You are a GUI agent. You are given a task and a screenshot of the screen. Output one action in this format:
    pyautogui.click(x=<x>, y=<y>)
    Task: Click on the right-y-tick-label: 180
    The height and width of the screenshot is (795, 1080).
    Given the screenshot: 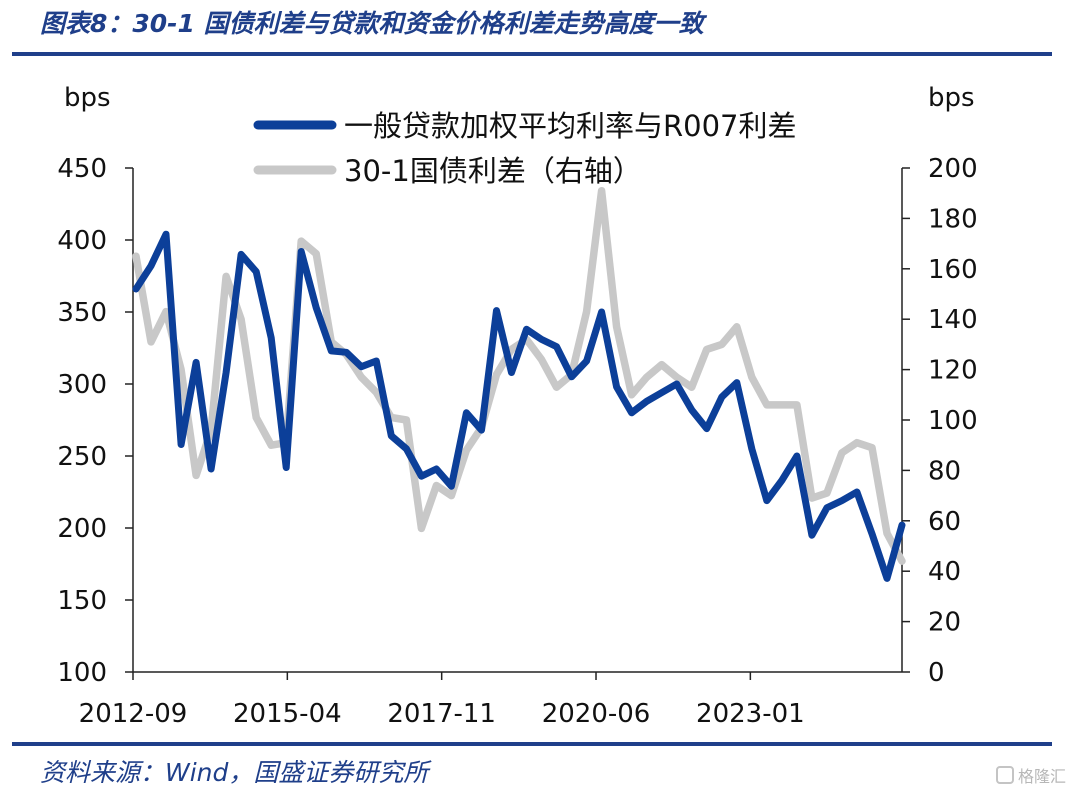 What is the action you would take?
    pyautogui.click(x=953, y=219)
    